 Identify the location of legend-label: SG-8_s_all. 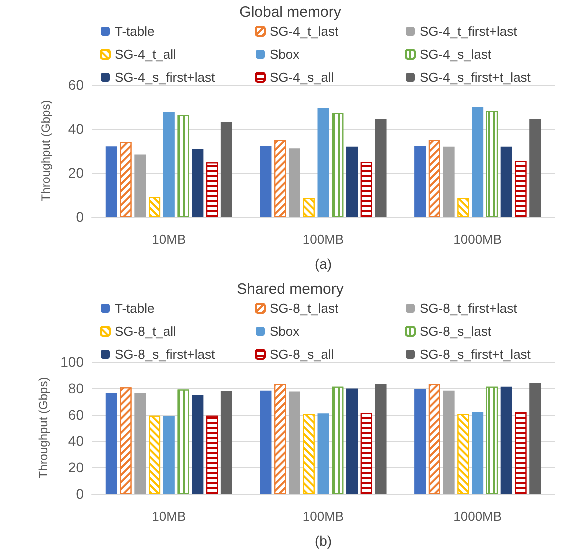
(302, 354).